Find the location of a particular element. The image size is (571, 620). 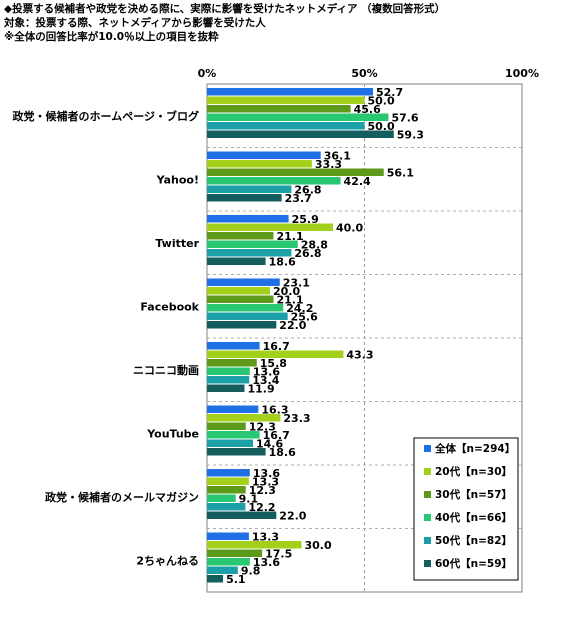

legend-label: 40代【n=66】 is located at coordinates (473, 517).